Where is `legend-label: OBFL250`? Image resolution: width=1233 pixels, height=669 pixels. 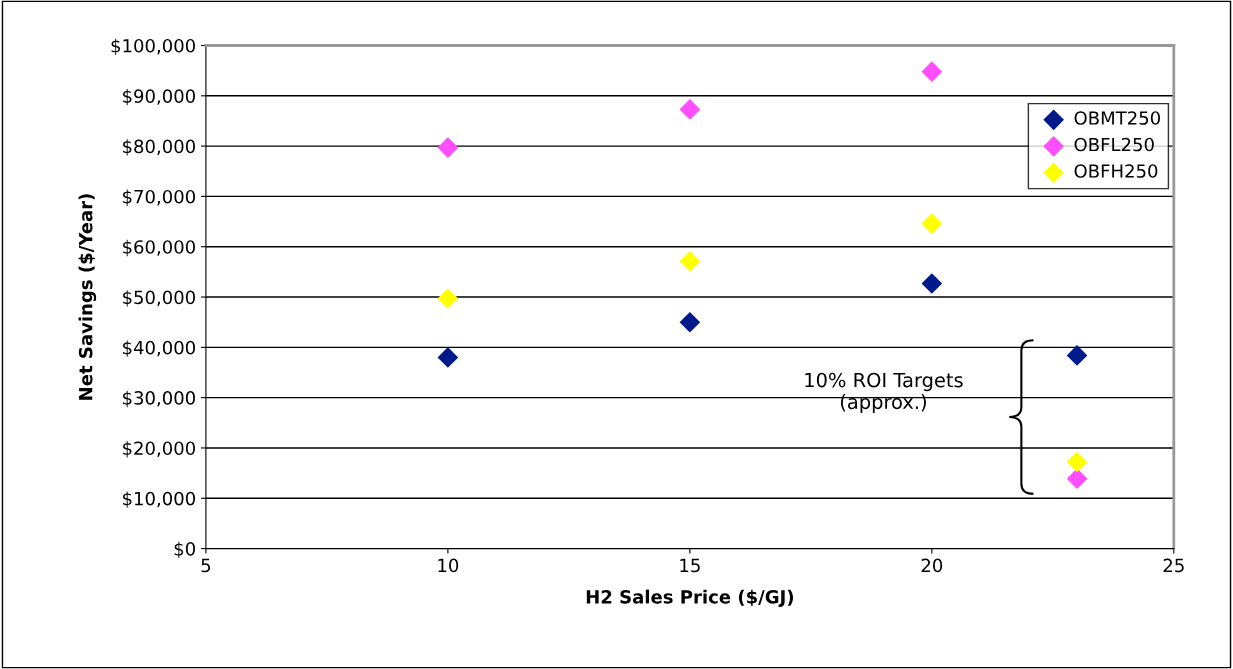
legend-label: OBFL250 is located at coordinates (1114, 144).